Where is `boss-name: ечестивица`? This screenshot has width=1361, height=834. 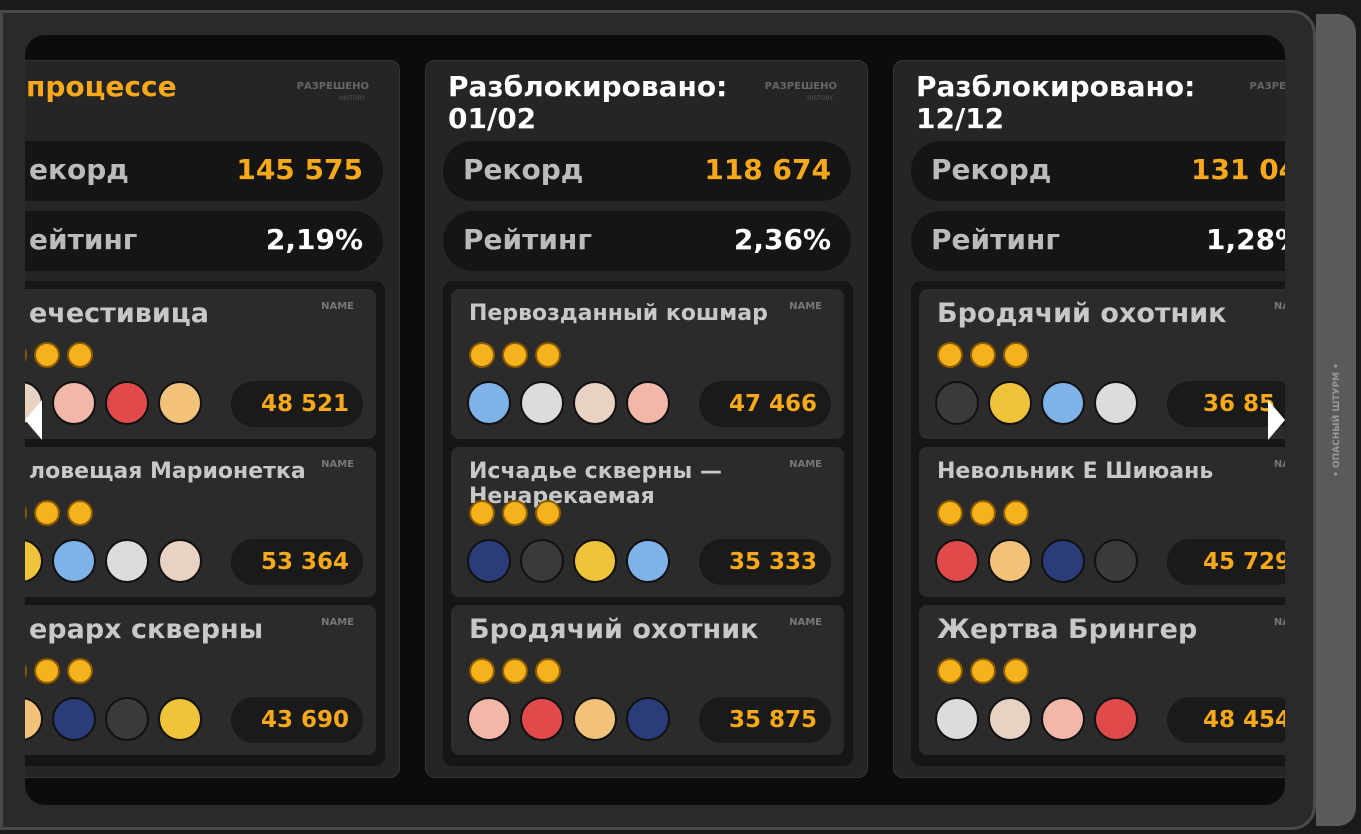
boss-name: ечестивица is located at coordinates (119, 313).